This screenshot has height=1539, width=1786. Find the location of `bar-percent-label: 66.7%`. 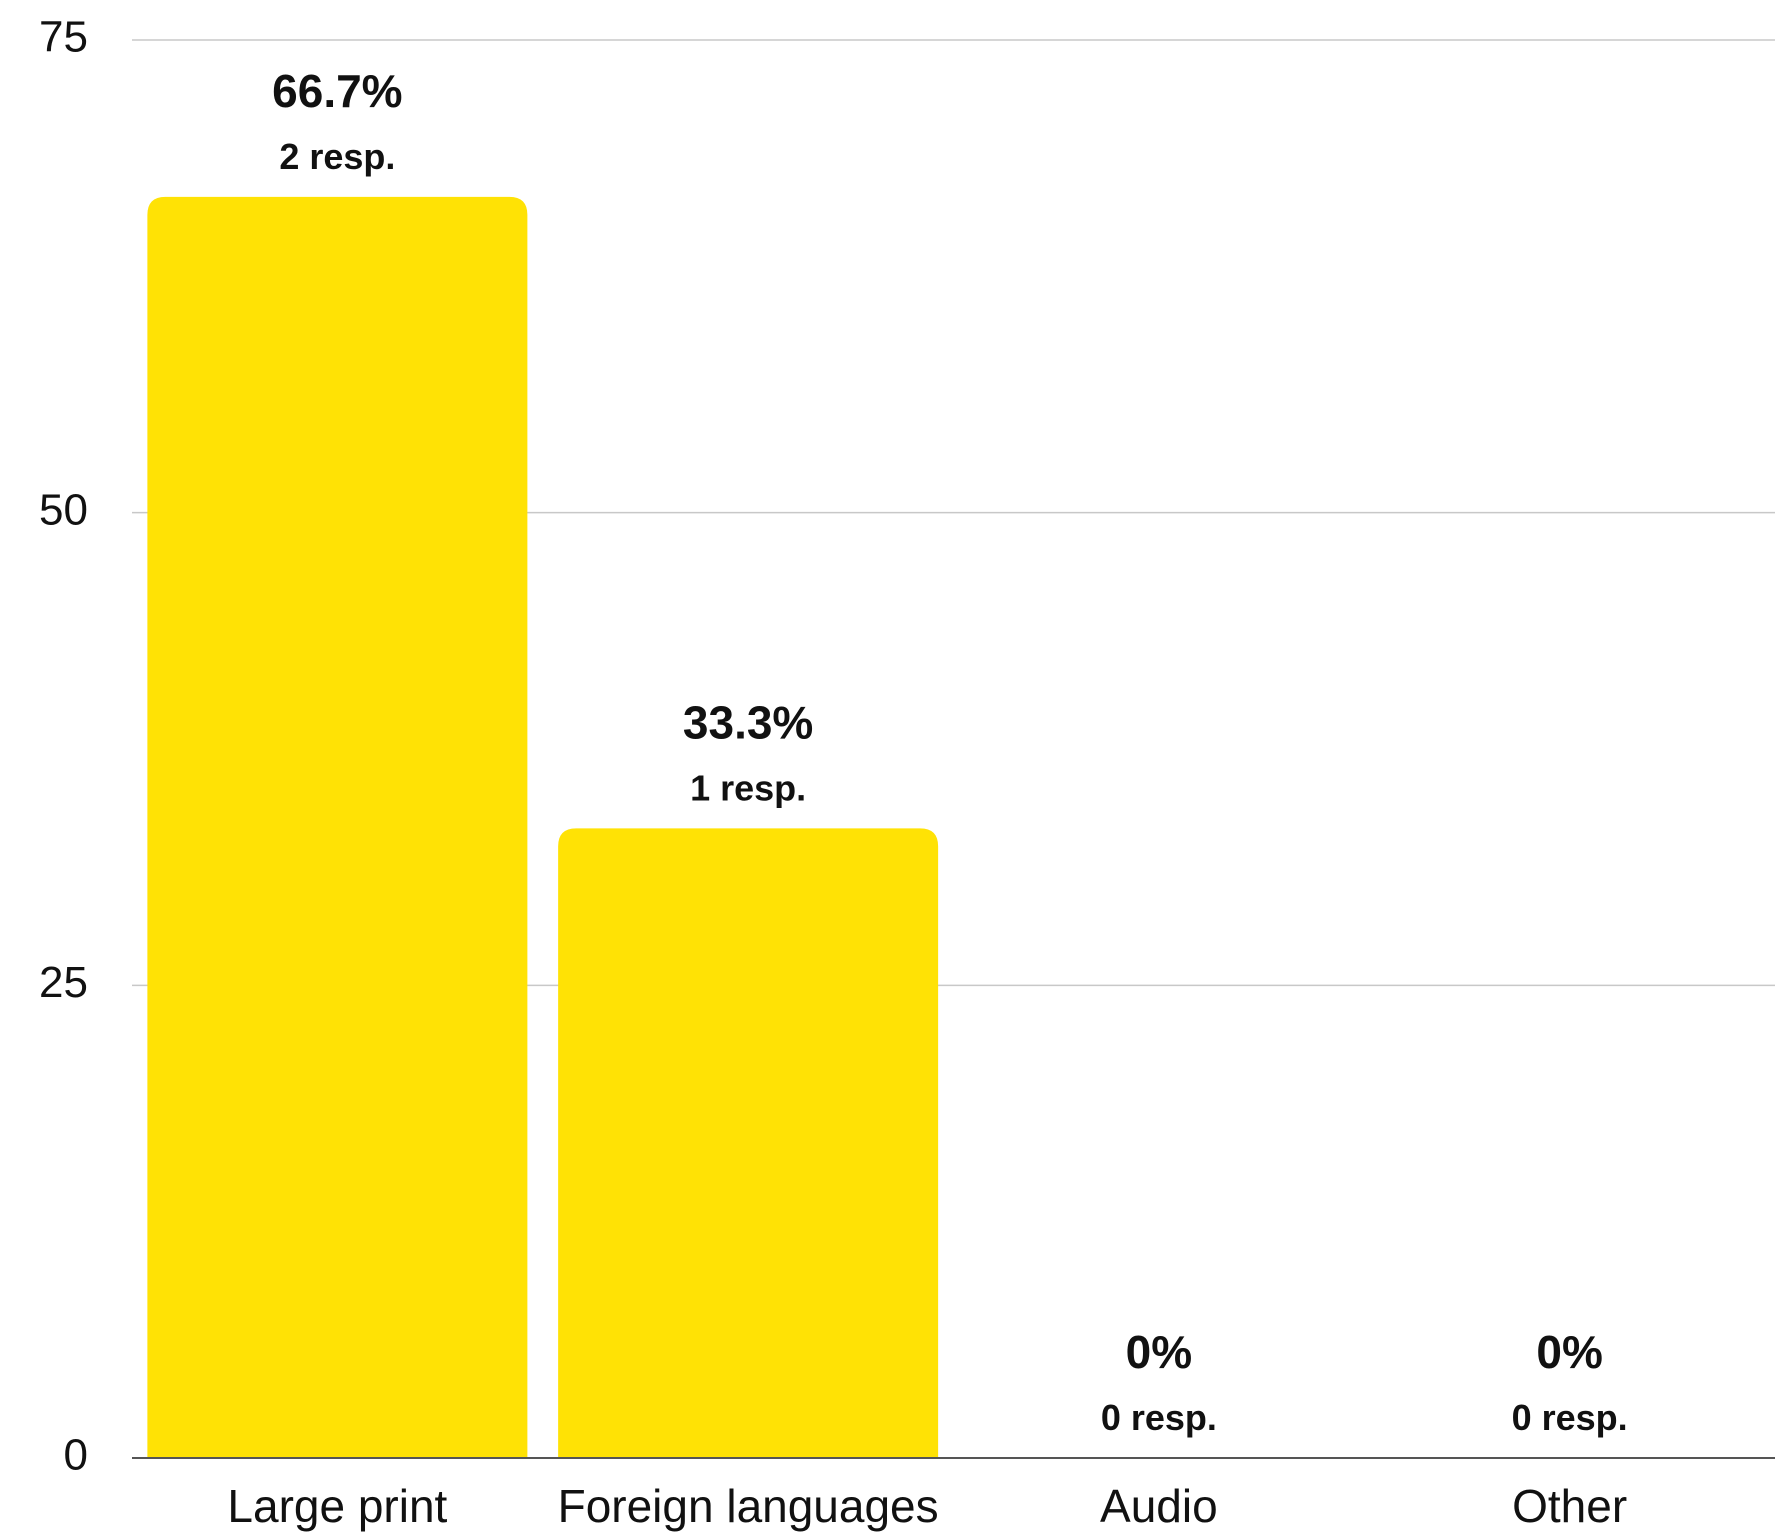

bar-percent-label: 66.7% is located at coordinates (337, 91).